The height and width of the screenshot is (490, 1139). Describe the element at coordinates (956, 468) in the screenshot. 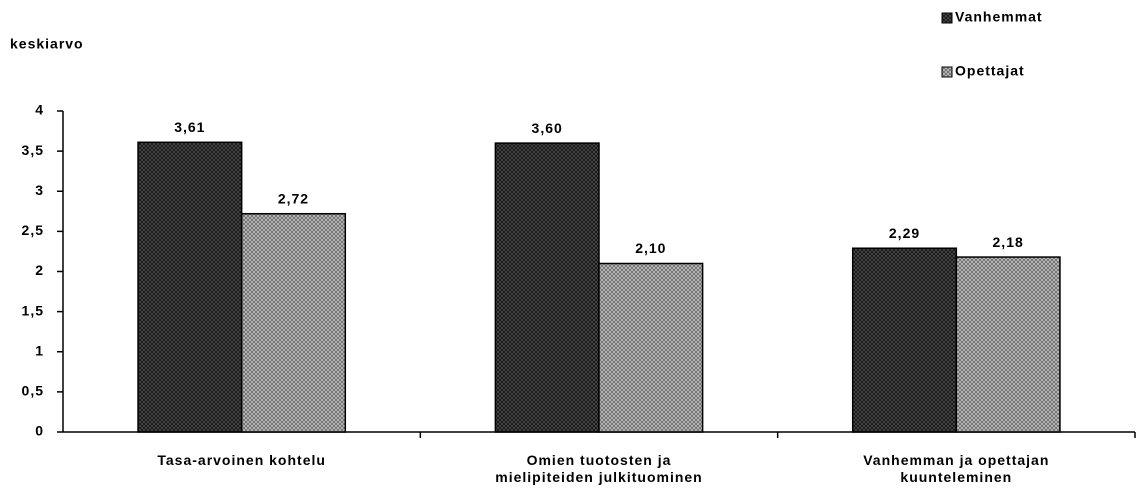

I see `x-tick-label: Vanhemman ja opettajan kuunteleminen` at that location.